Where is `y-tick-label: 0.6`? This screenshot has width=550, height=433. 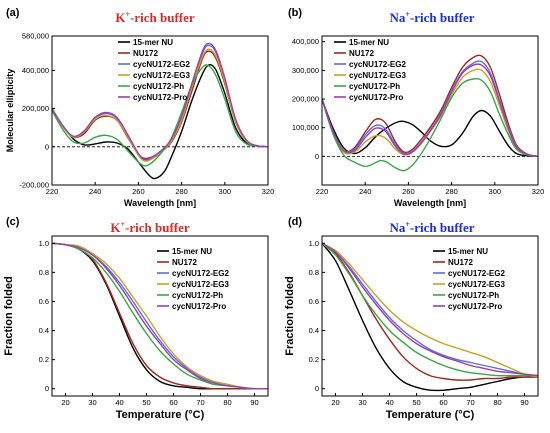
y-tick-label: 0.6 is located at coordinates (314, 301).